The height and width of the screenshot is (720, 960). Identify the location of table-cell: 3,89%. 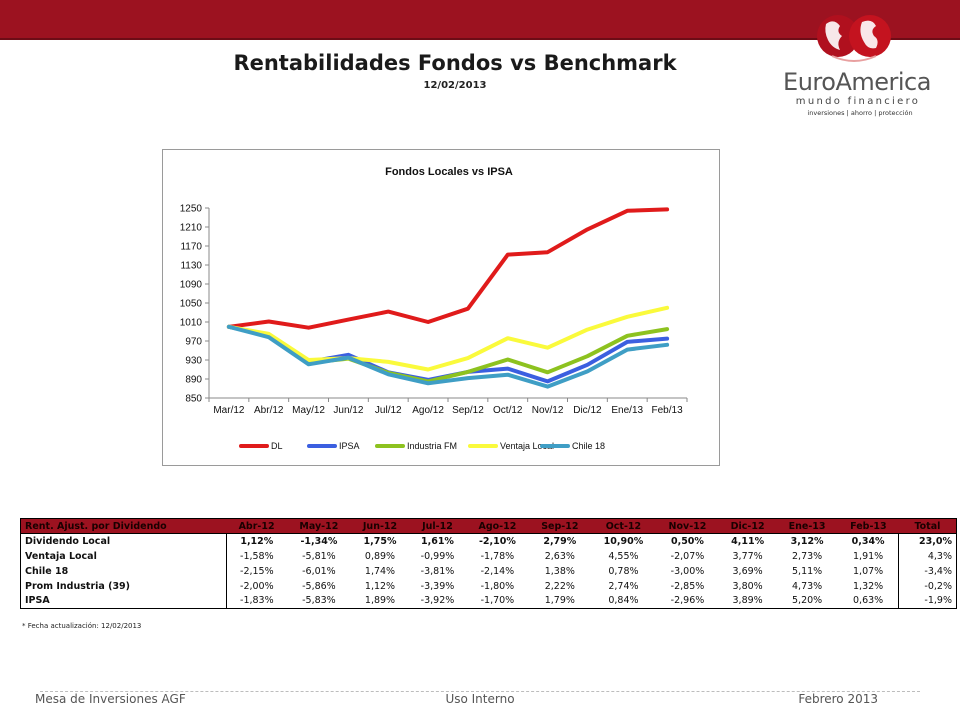
(747, 601).